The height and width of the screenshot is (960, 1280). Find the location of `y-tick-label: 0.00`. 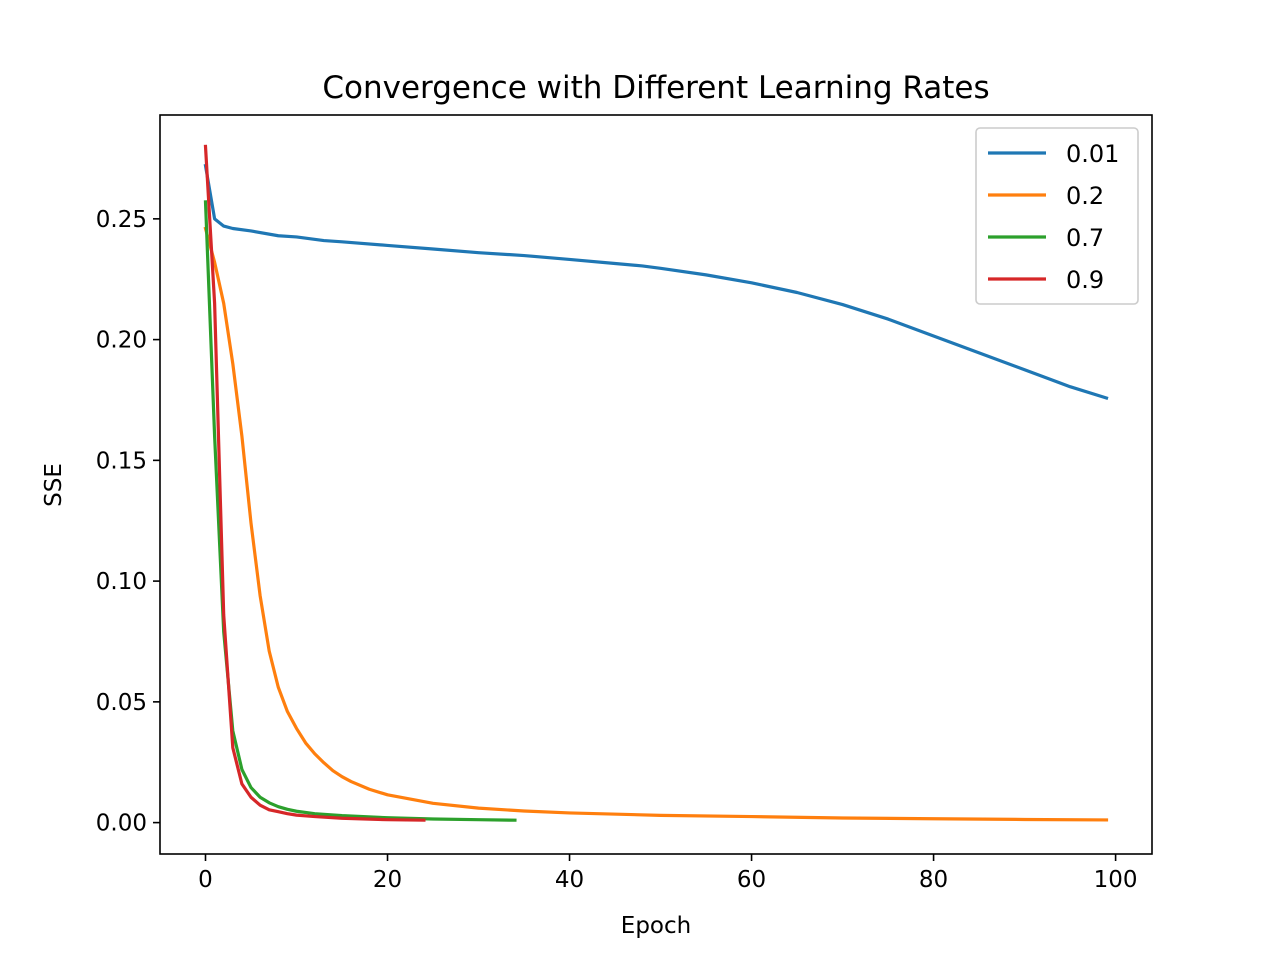

y-tick-label: 0.00 is located at coordinates (121, 824).